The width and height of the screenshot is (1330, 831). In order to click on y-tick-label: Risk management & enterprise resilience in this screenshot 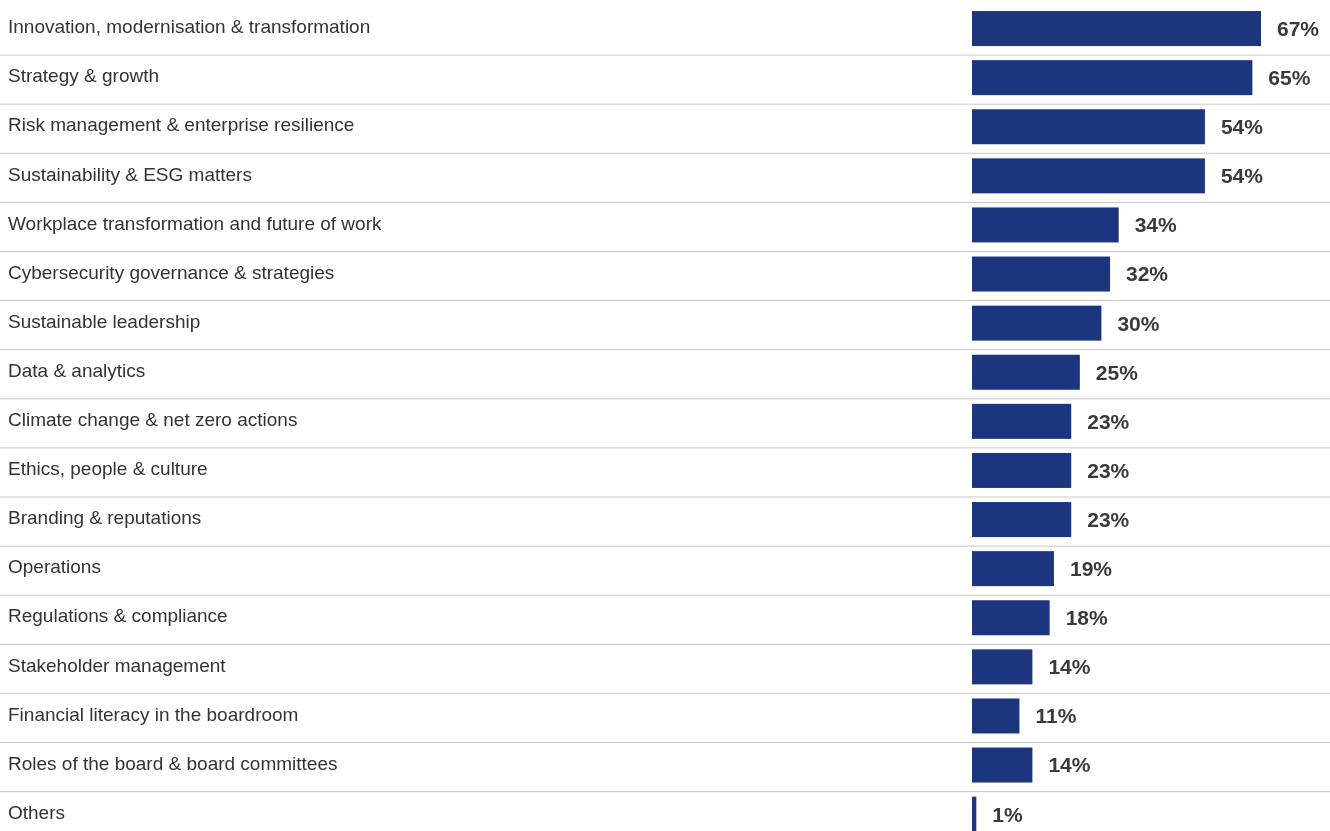, I will do `click(181, 125)`.